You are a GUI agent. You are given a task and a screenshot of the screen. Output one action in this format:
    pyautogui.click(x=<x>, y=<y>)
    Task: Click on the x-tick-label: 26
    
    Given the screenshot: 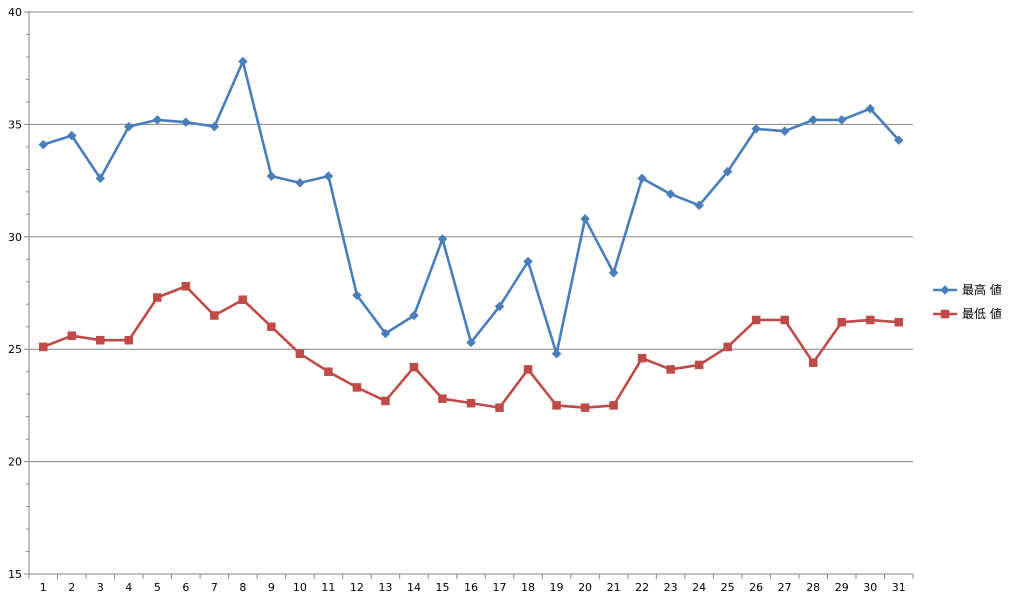 What is the action you would take?
    pyautogui.click(x=756, y=587)
    